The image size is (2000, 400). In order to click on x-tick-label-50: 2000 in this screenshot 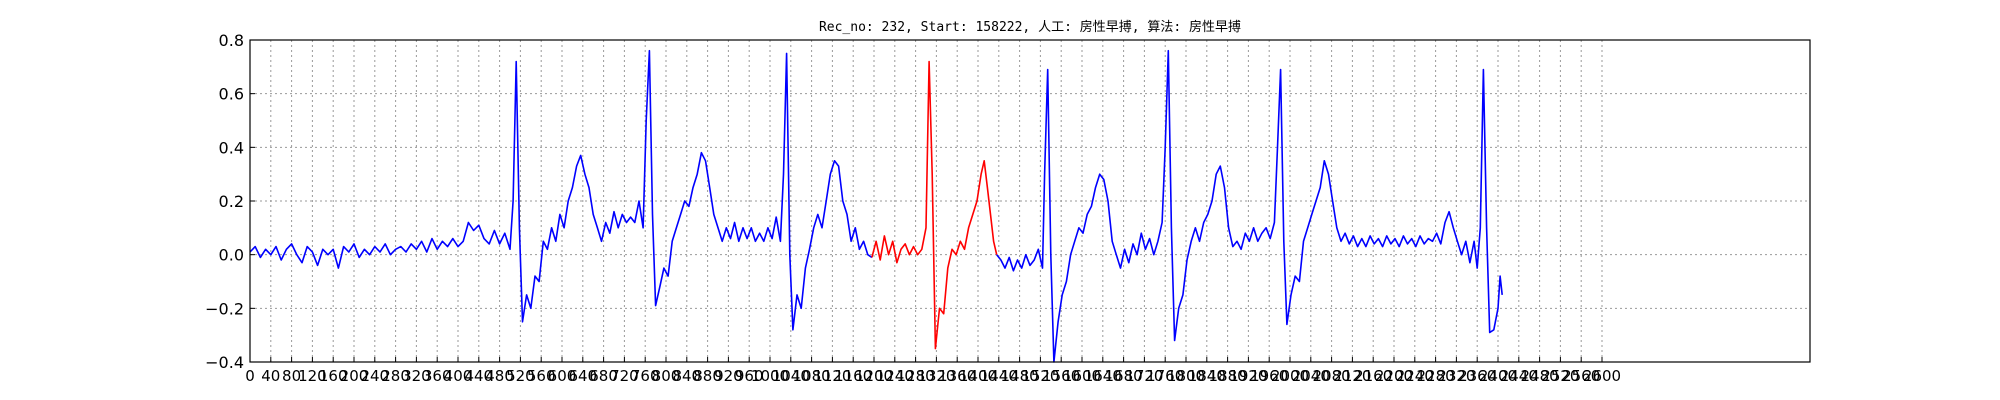, I will do `click(1290, 376)`.